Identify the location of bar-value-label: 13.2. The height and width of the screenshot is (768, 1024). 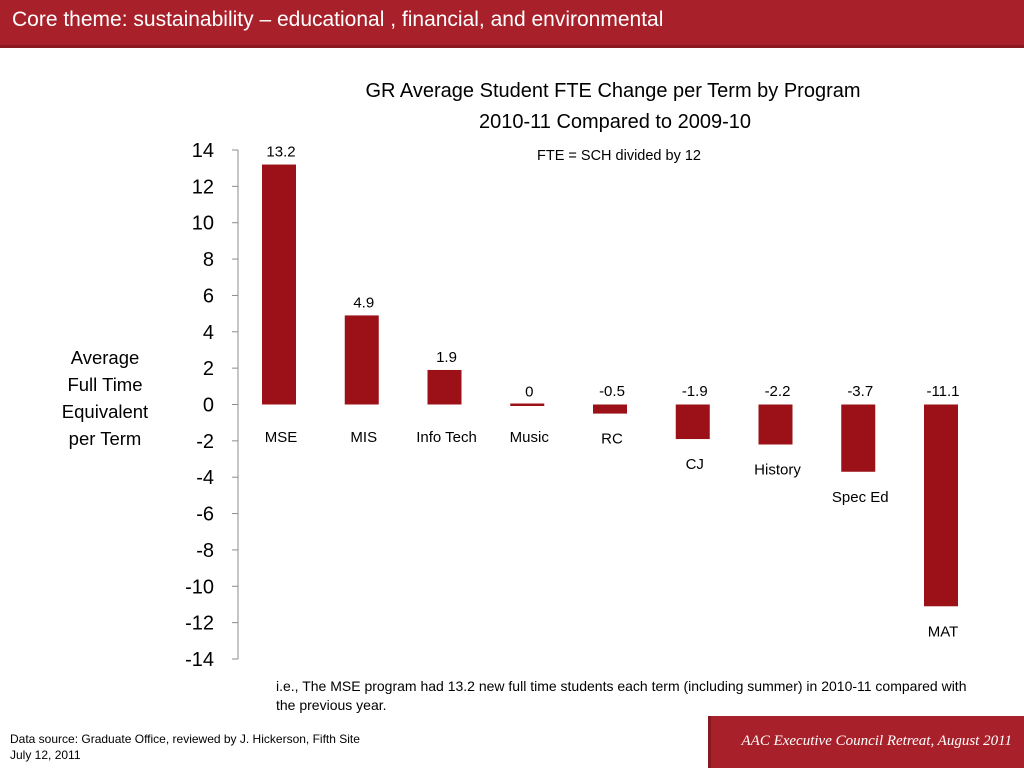
(280, 152).